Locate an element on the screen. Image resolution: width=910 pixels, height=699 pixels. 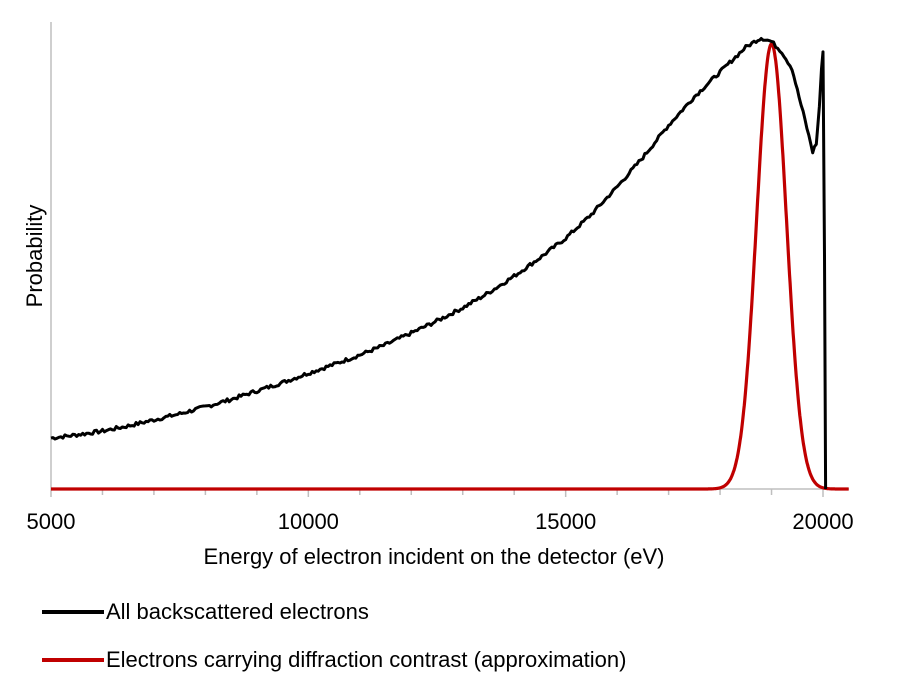
x-tick-label: 20000 is located at coordinates (822, 521).